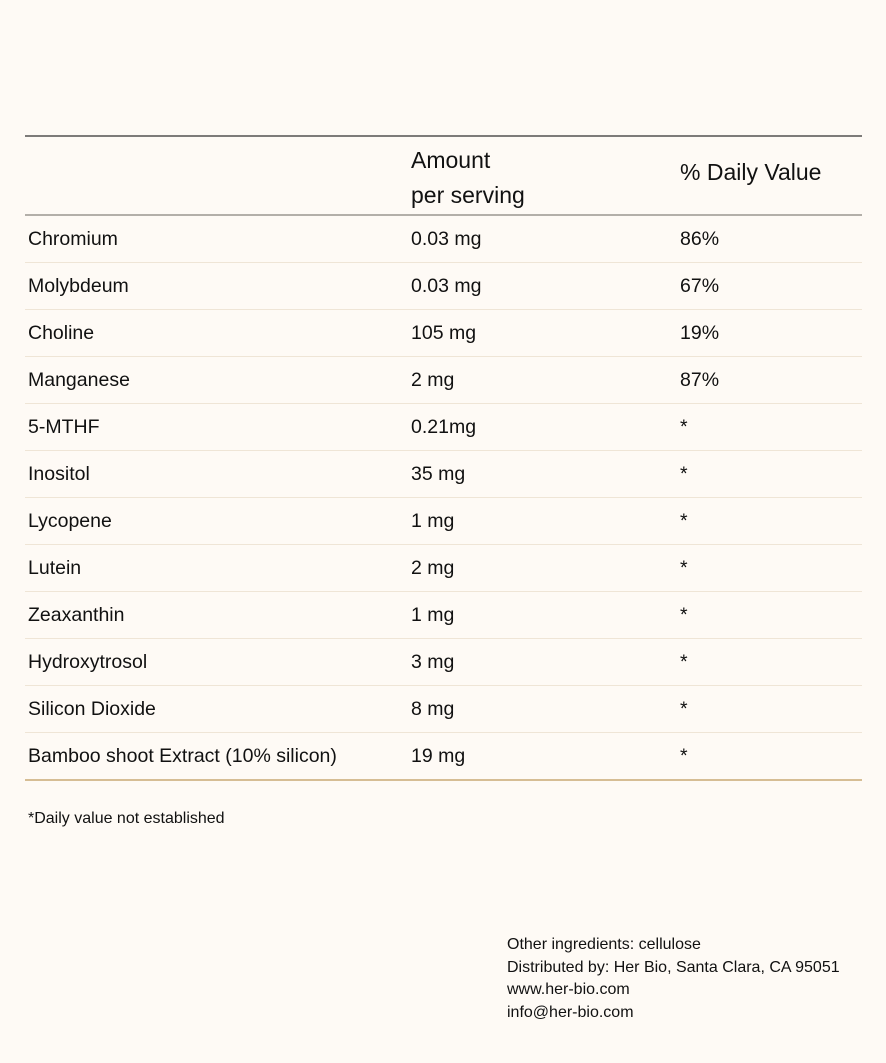 This screenshot has width=886, height=1063. What do you see at coordinates (468, 178) in the screenshot?
I see `header-amount: Amount per serving` at bounding box center [468, 178].